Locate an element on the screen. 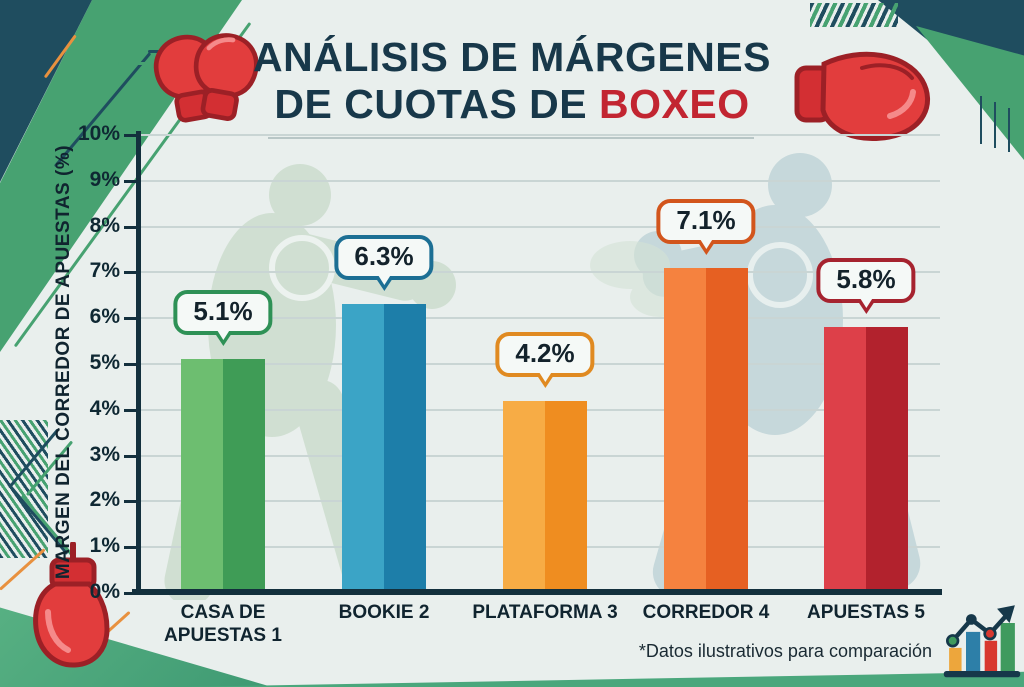 This screenshot has width=1024, height=687. y-tick-label: 1% is located at coordinates (104, 546).